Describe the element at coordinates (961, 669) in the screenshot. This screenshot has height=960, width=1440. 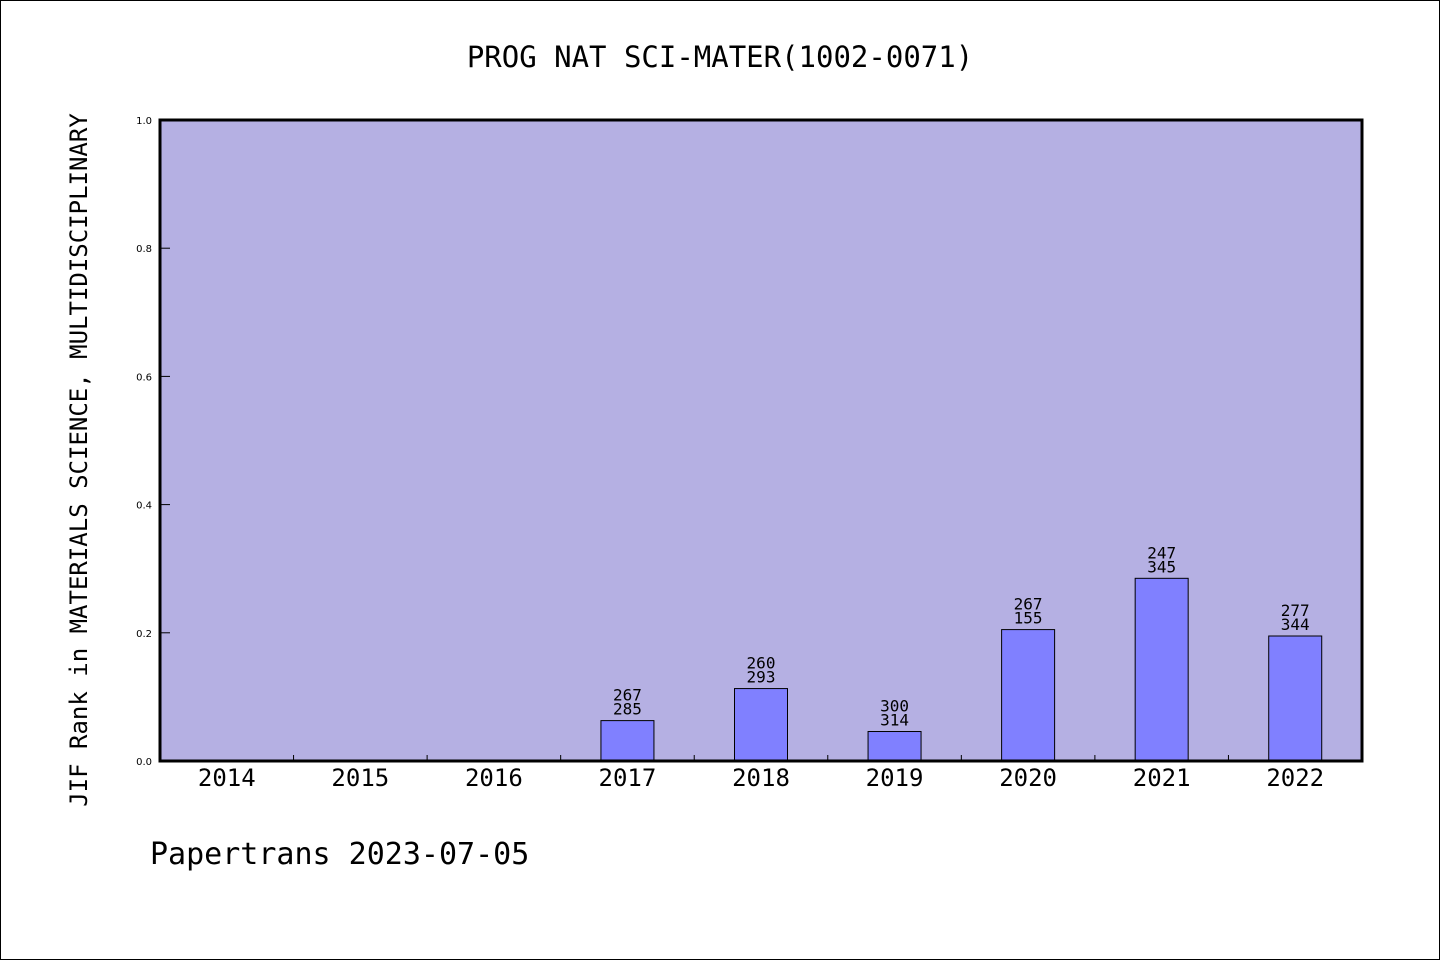
I see `bars` at that location.